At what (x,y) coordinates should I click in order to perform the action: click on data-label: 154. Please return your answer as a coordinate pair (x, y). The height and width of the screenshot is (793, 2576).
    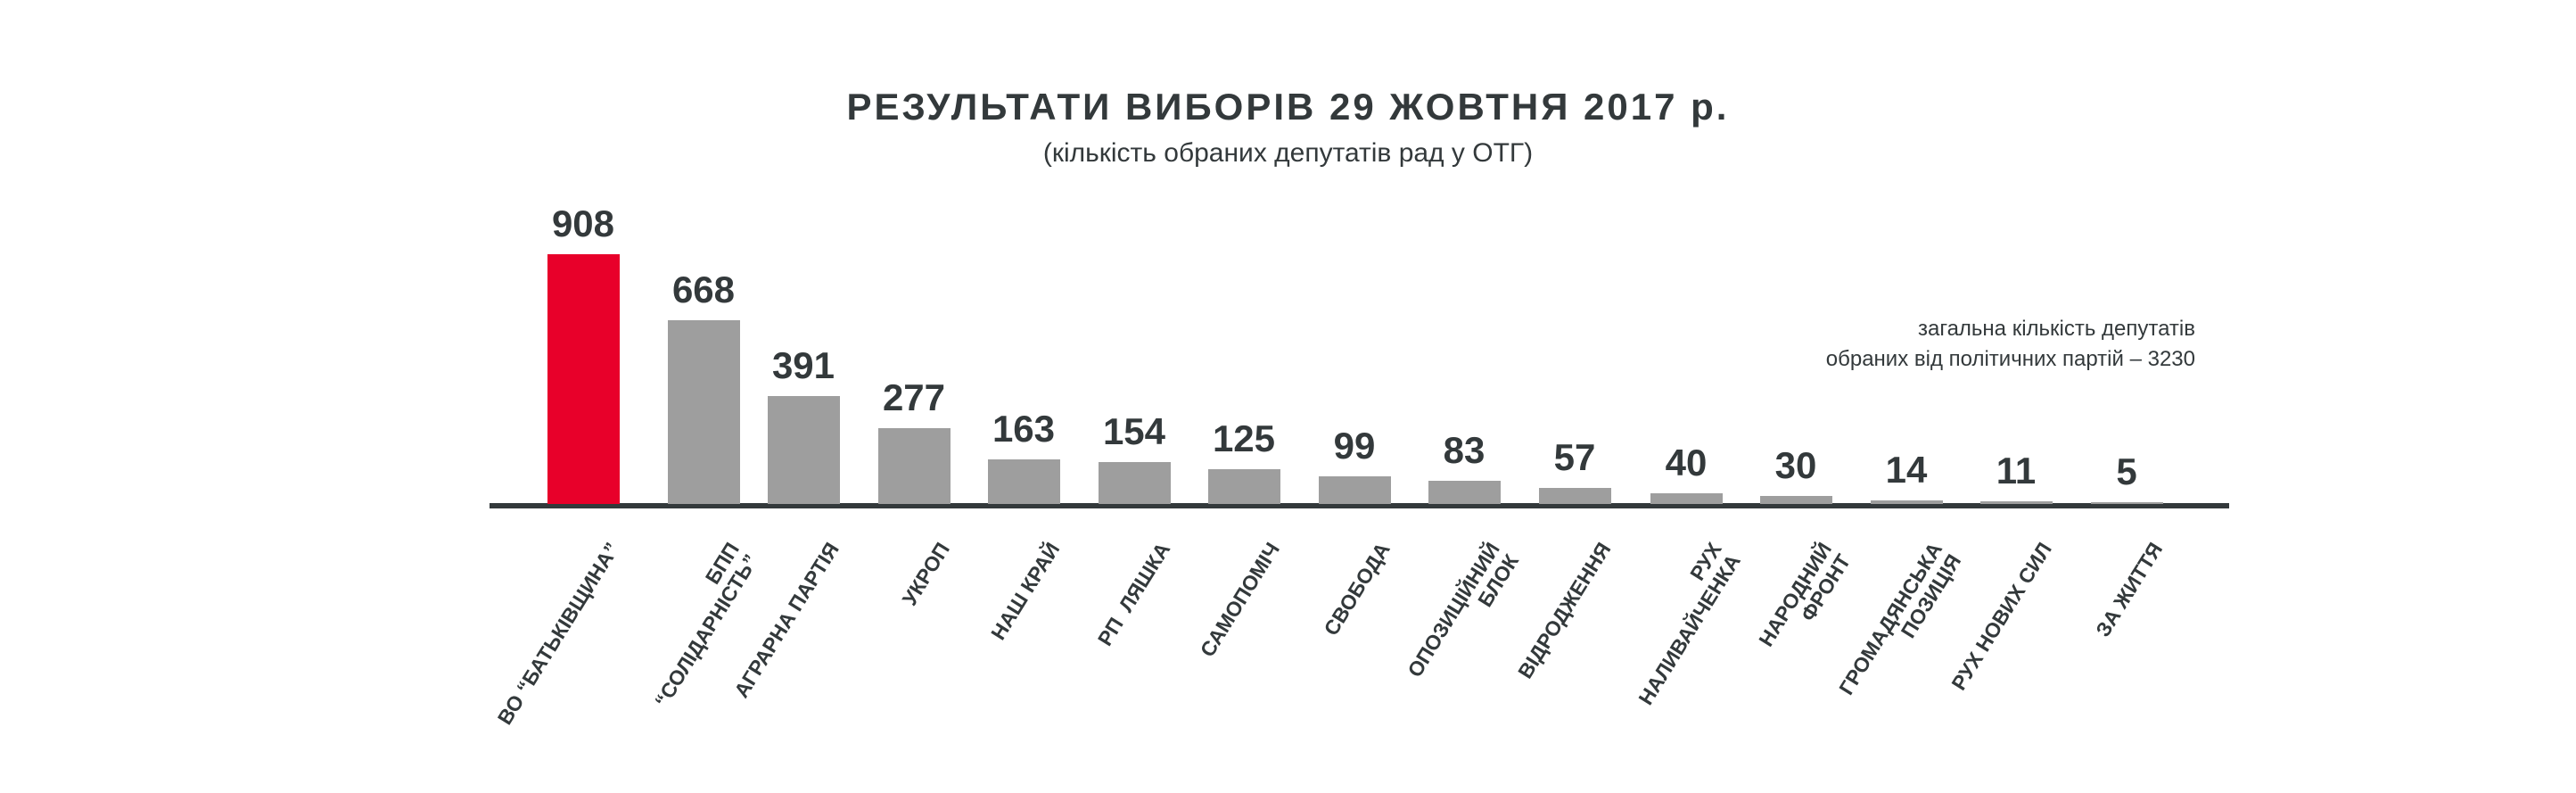
    Looking at the image, I should click on (1134, 431).